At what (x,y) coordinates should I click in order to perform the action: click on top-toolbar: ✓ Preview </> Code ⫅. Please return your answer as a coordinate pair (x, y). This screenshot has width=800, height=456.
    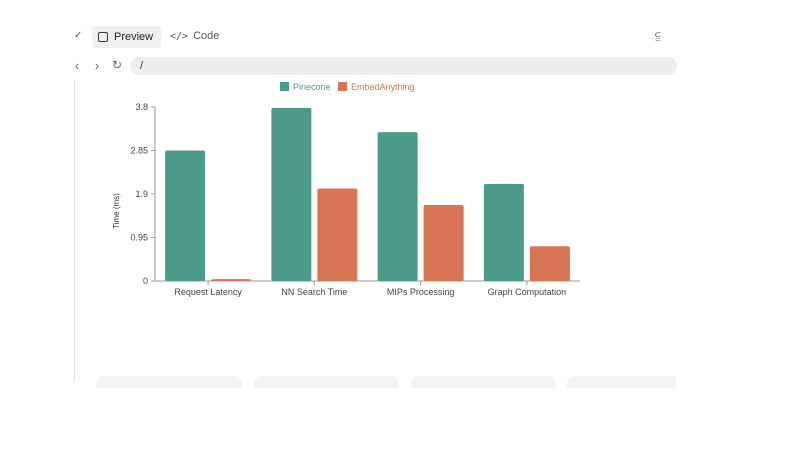
    Looking at the image, I should click on (340, 37).